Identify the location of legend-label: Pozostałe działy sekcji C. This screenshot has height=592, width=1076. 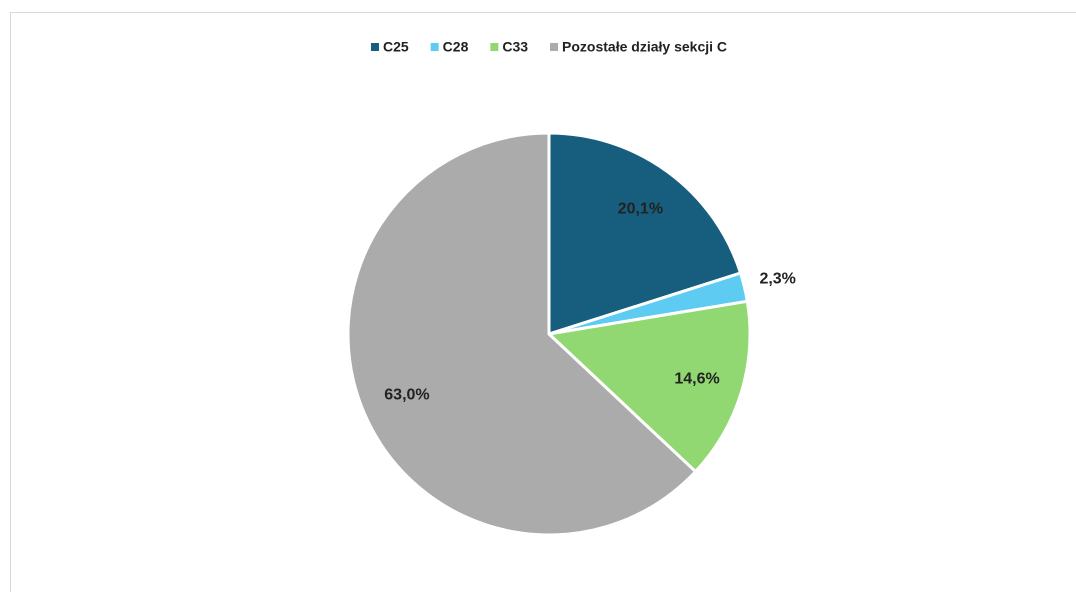
(644, 47).